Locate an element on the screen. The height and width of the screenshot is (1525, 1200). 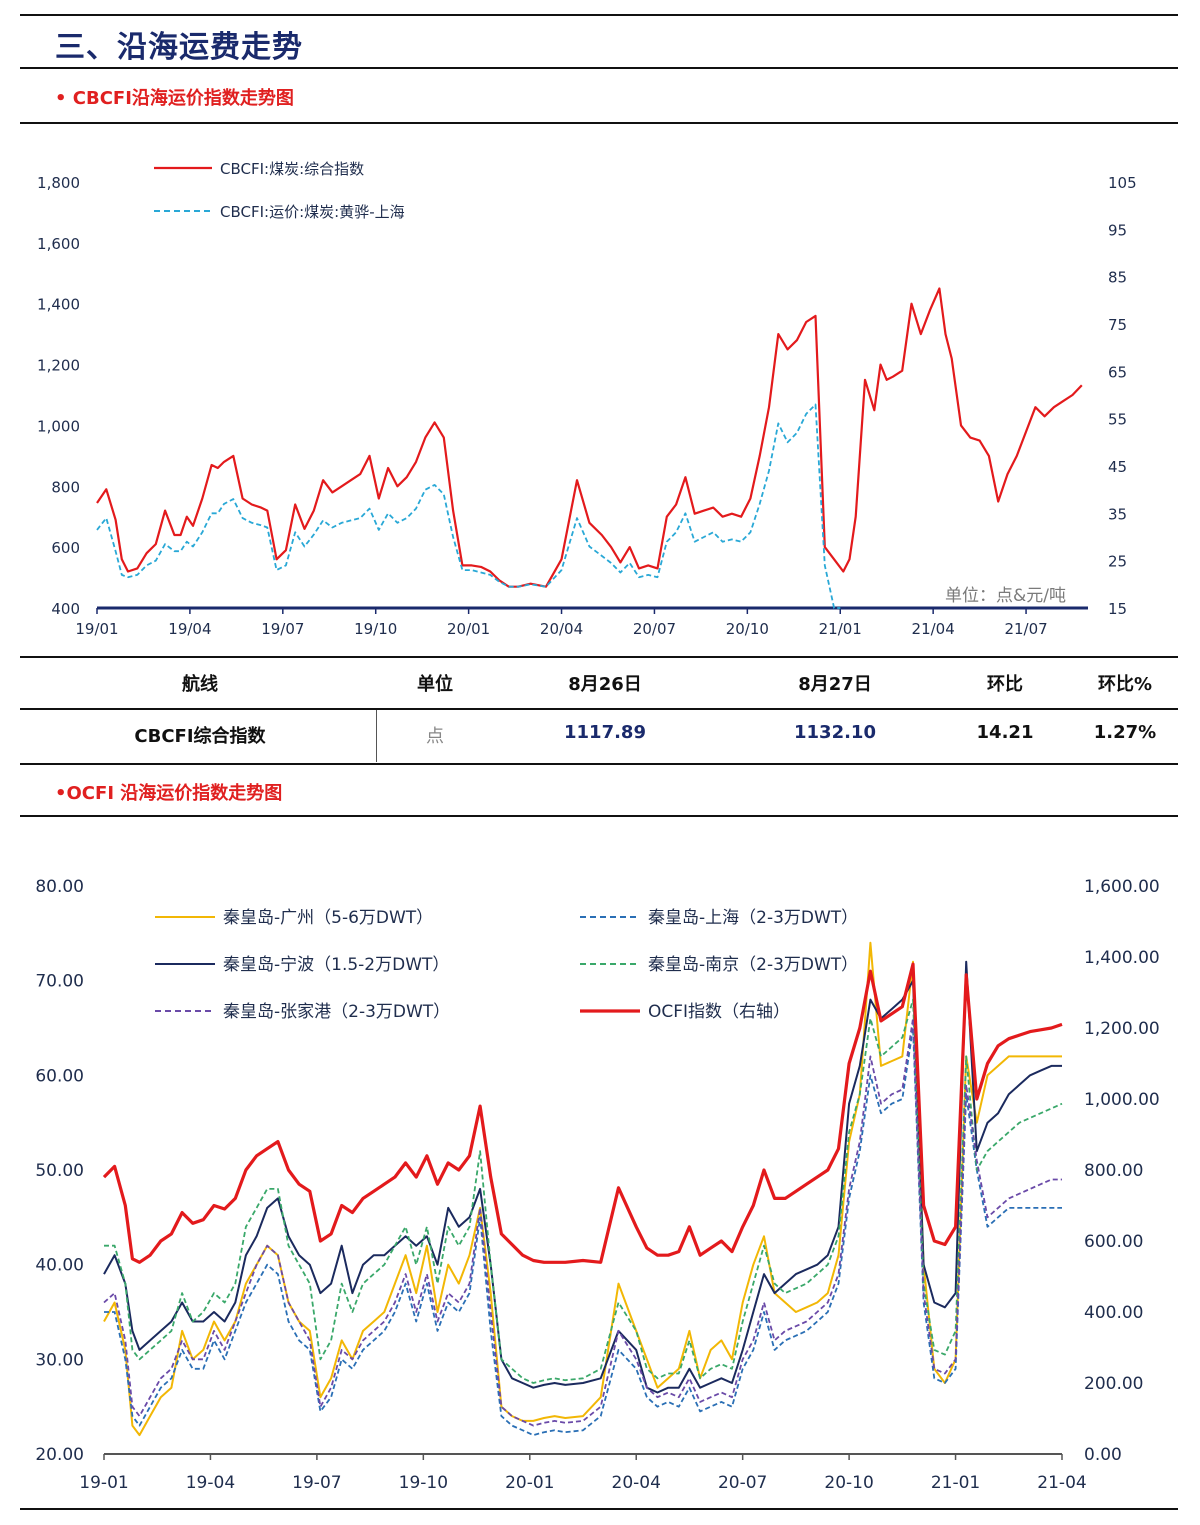
legend-label-2: CBCFI:运价:煤炭:黄骅-上海 is located at coordinates (312, 212).